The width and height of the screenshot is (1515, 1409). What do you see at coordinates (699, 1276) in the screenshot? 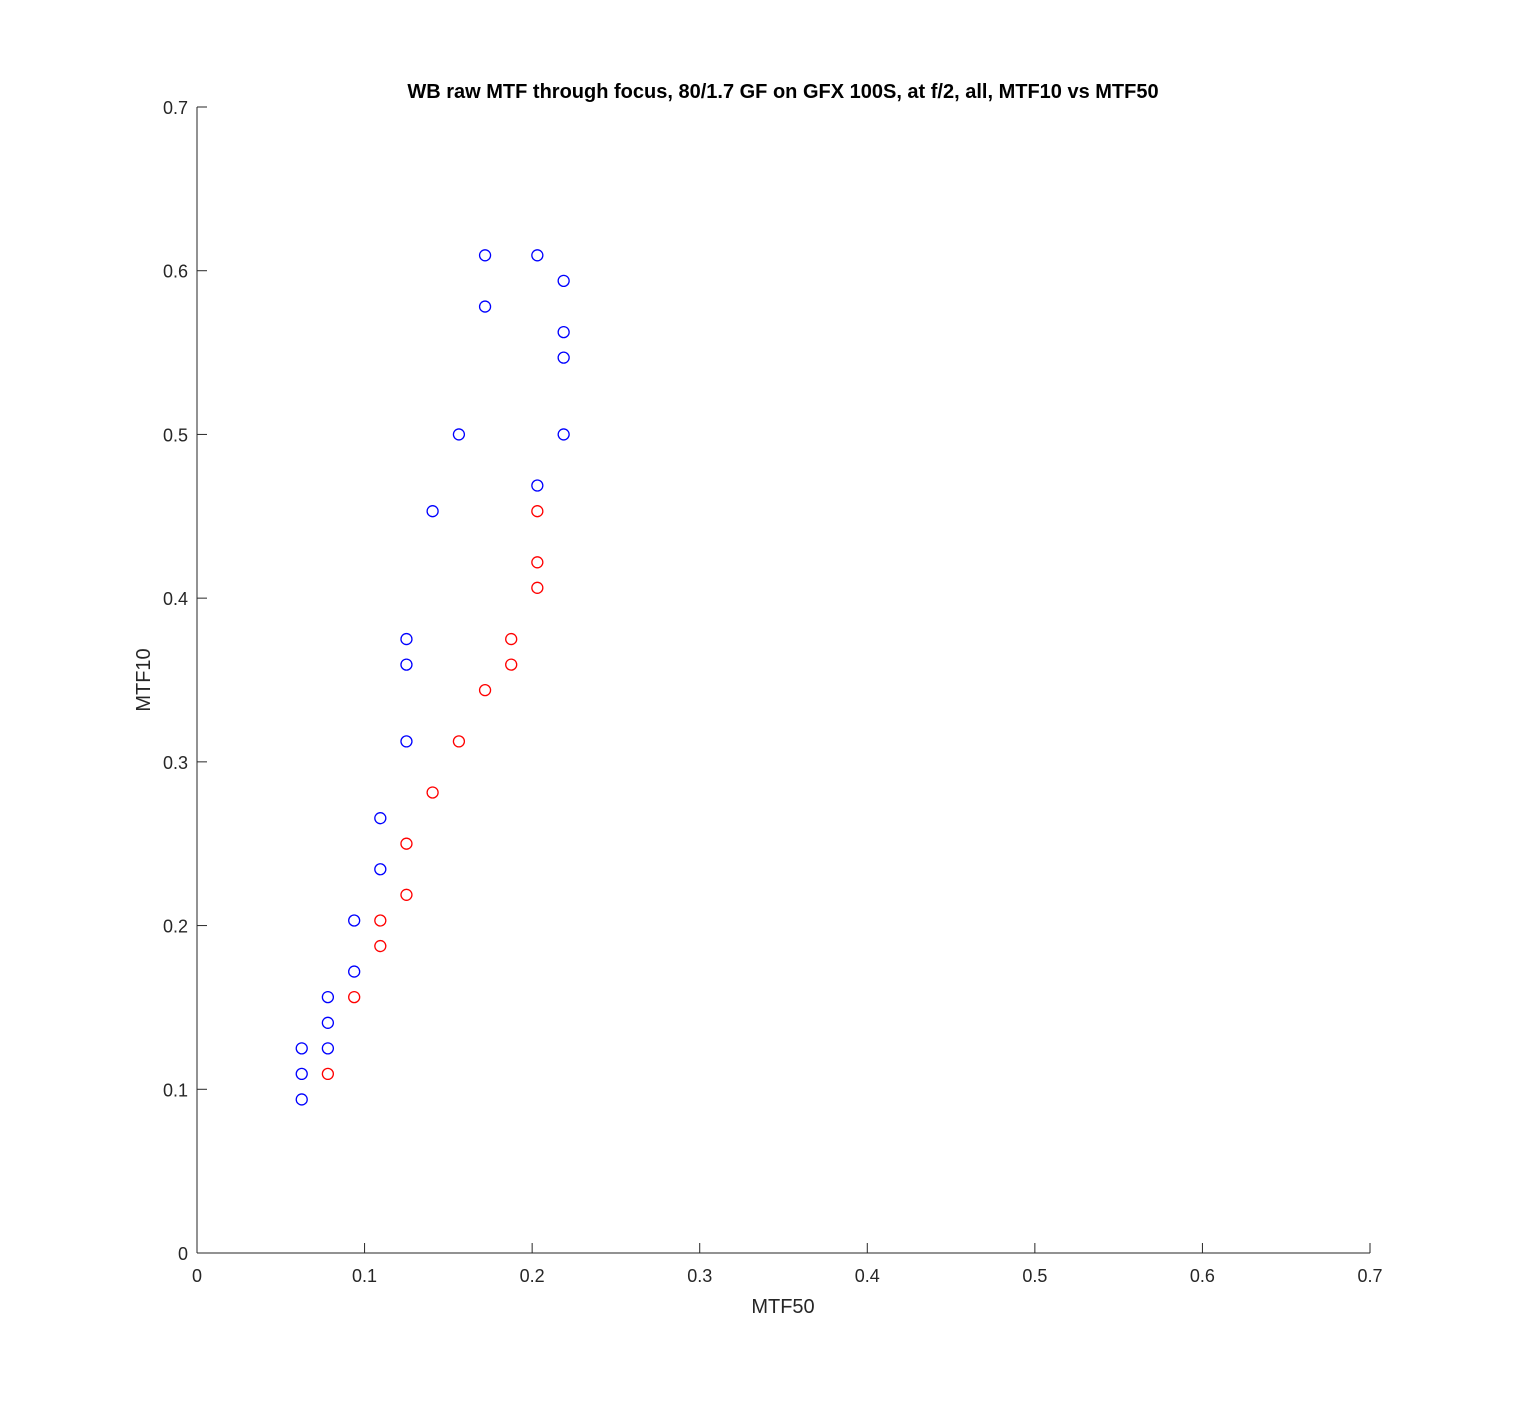
I see `x-tick-label: 0.3` at bounding box center [699, 1276].